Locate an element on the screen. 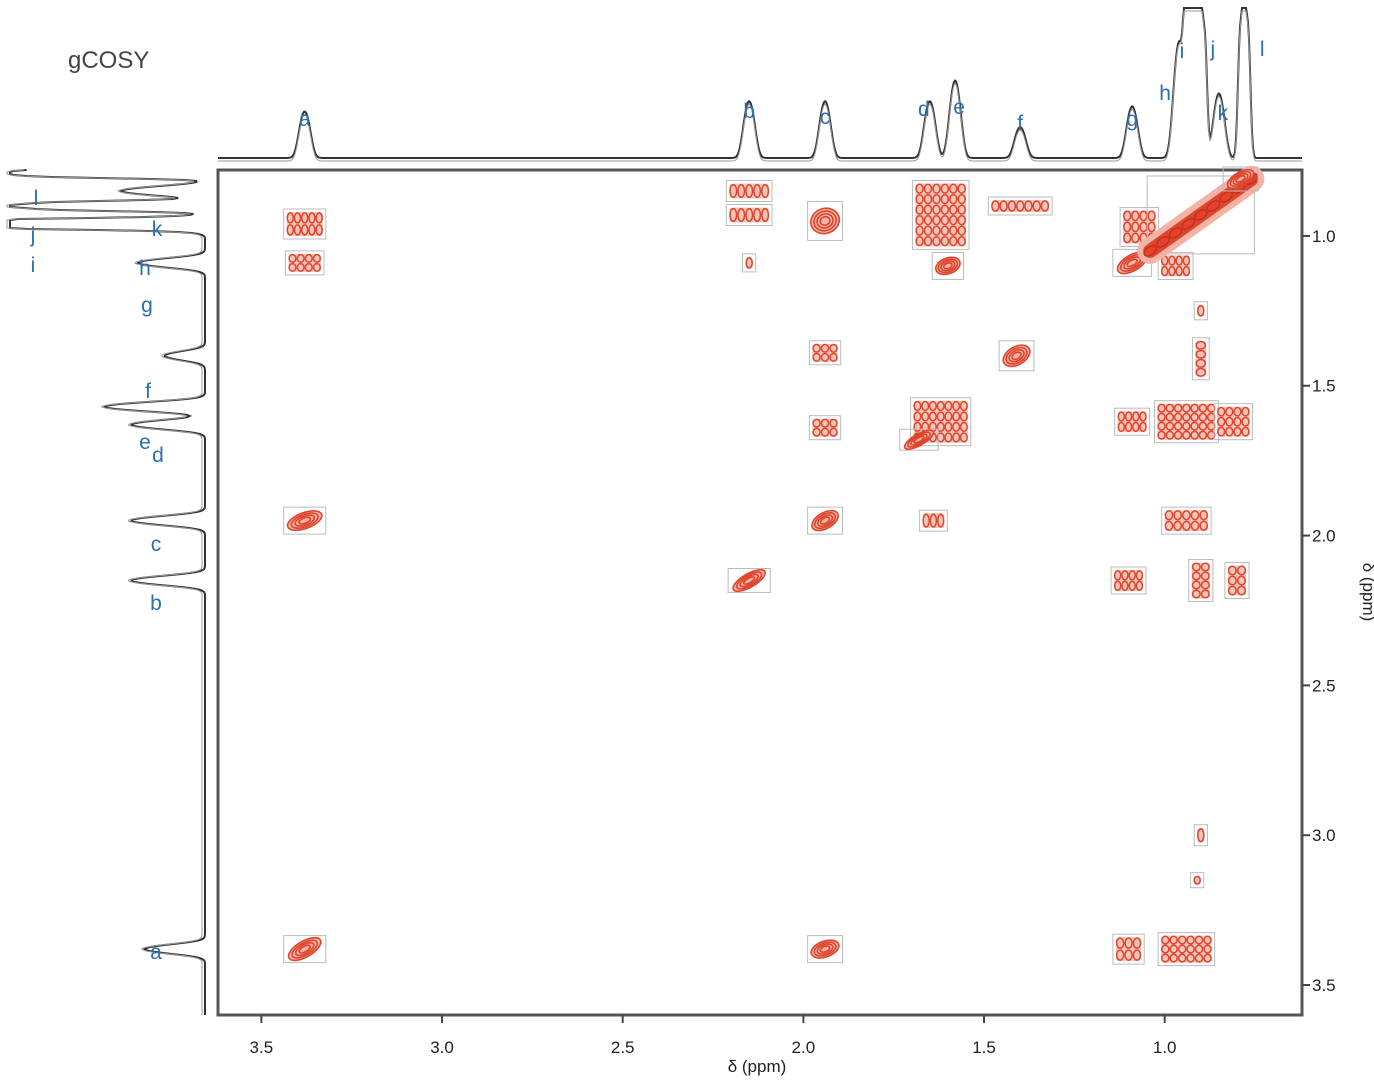 The width and height of the screenshot is (1374, 1080). side-peak-label-f-6: f is located at coordinates (148, 391).